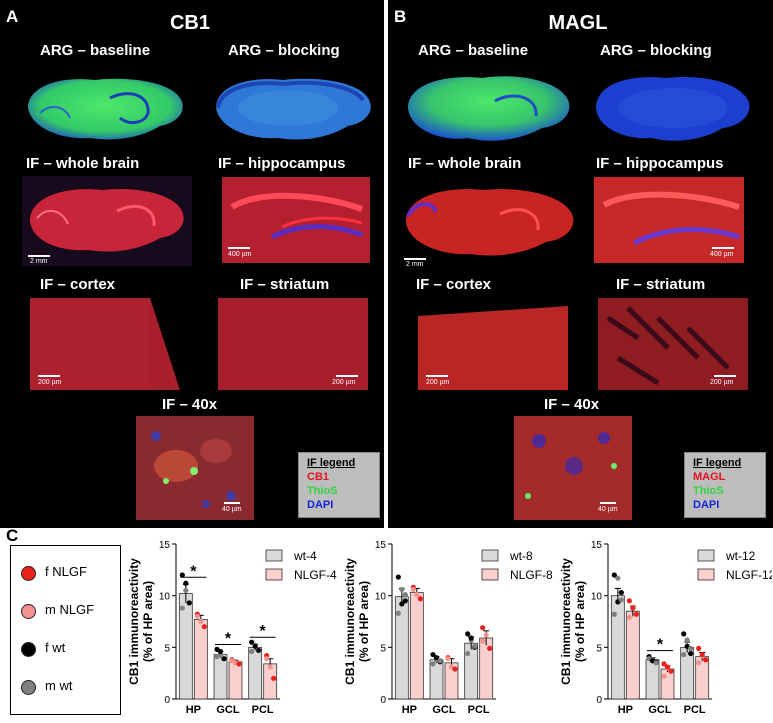 The image size is (773, 723). I want to click on arg-blocking-image, so click(673, 107).